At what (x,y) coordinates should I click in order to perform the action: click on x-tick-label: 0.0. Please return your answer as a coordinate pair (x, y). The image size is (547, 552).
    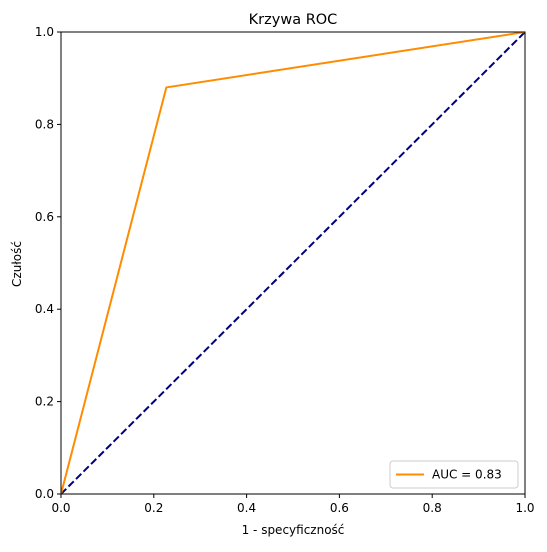
    Looking at the image, I should click on (60, 508).